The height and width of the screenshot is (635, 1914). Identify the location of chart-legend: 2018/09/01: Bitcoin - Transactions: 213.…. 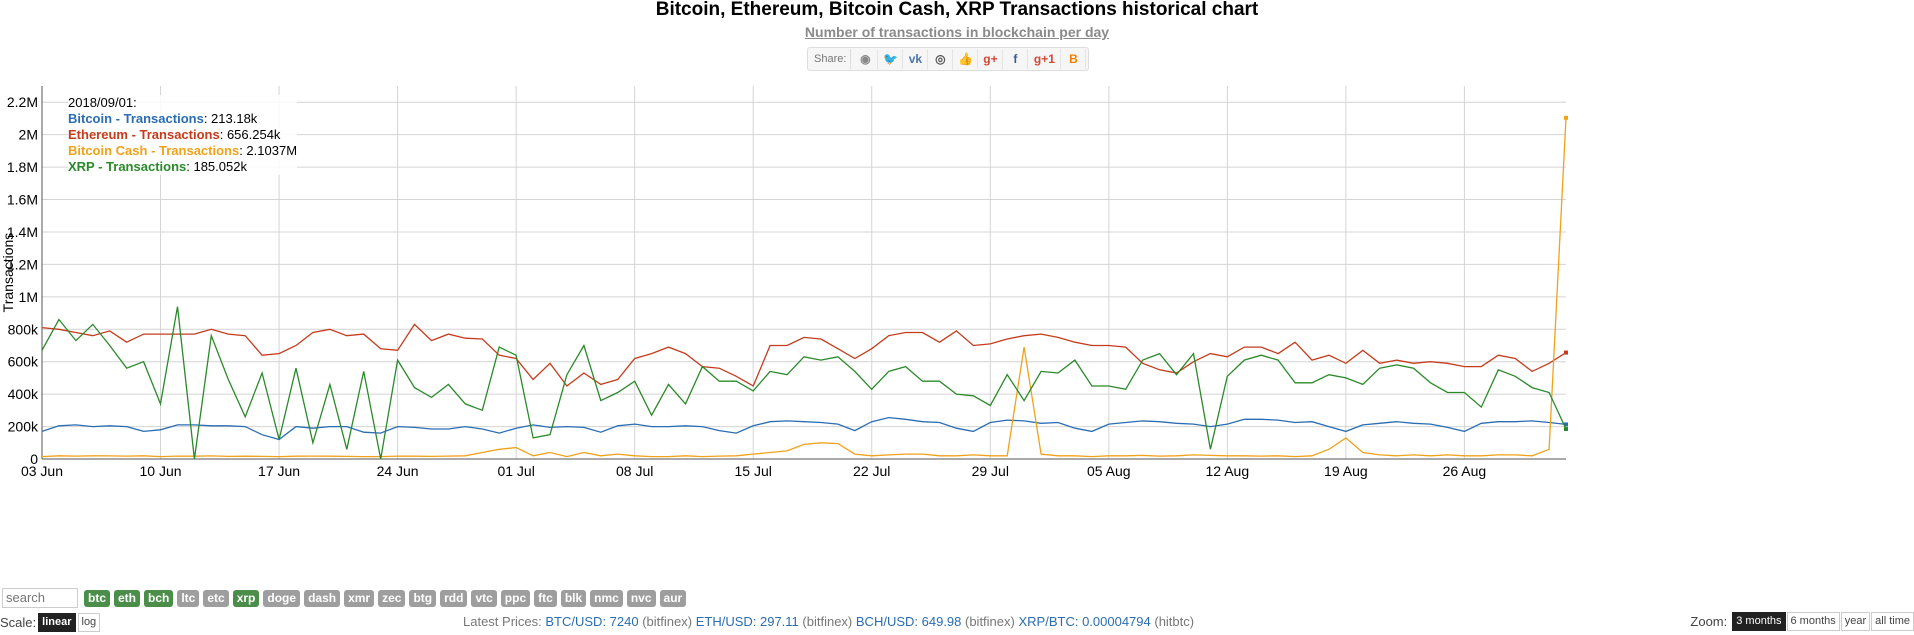
(183, 135).